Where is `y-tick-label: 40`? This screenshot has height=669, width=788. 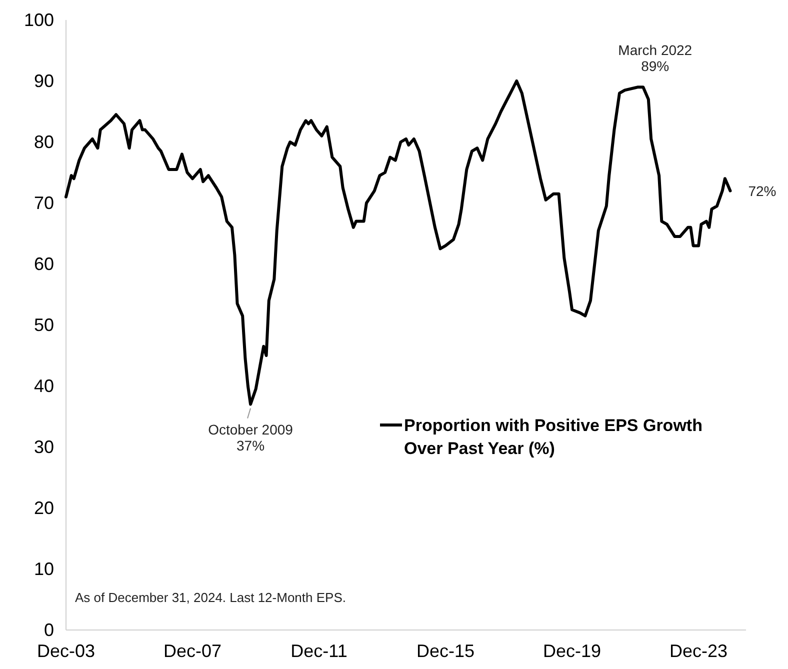
y-tick-label: 40 is located at coordinates (44, 386).